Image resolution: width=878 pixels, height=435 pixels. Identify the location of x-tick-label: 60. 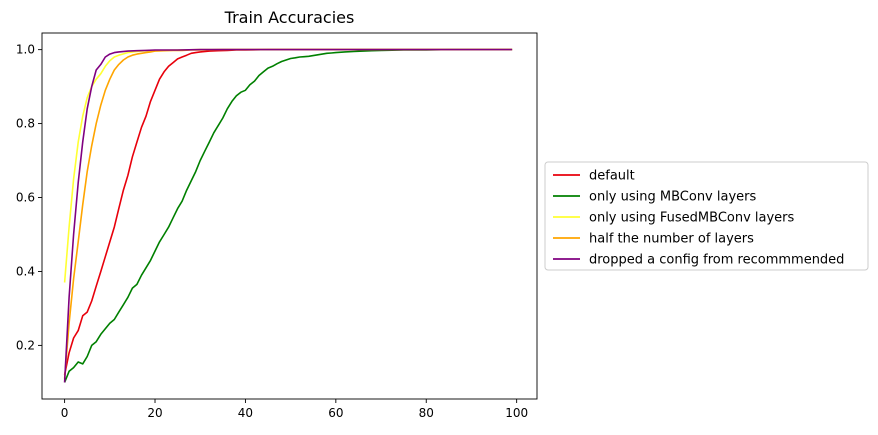
(335, 413).